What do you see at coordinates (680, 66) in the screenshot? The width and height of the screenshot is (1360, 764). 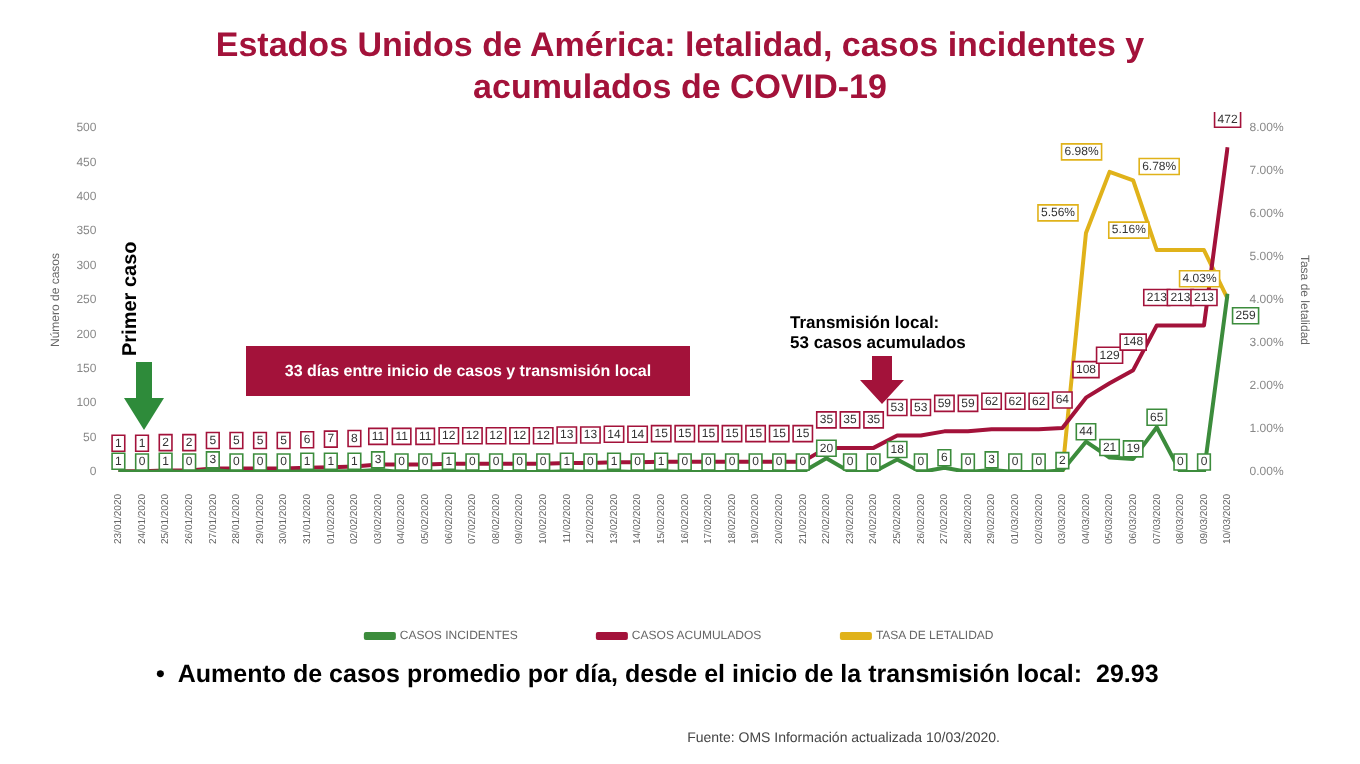 I see `chart-title: Estados Unidos de América: letalidad, casos incidentes y acumulados de COVID-19` at bounding box center [680, 66].